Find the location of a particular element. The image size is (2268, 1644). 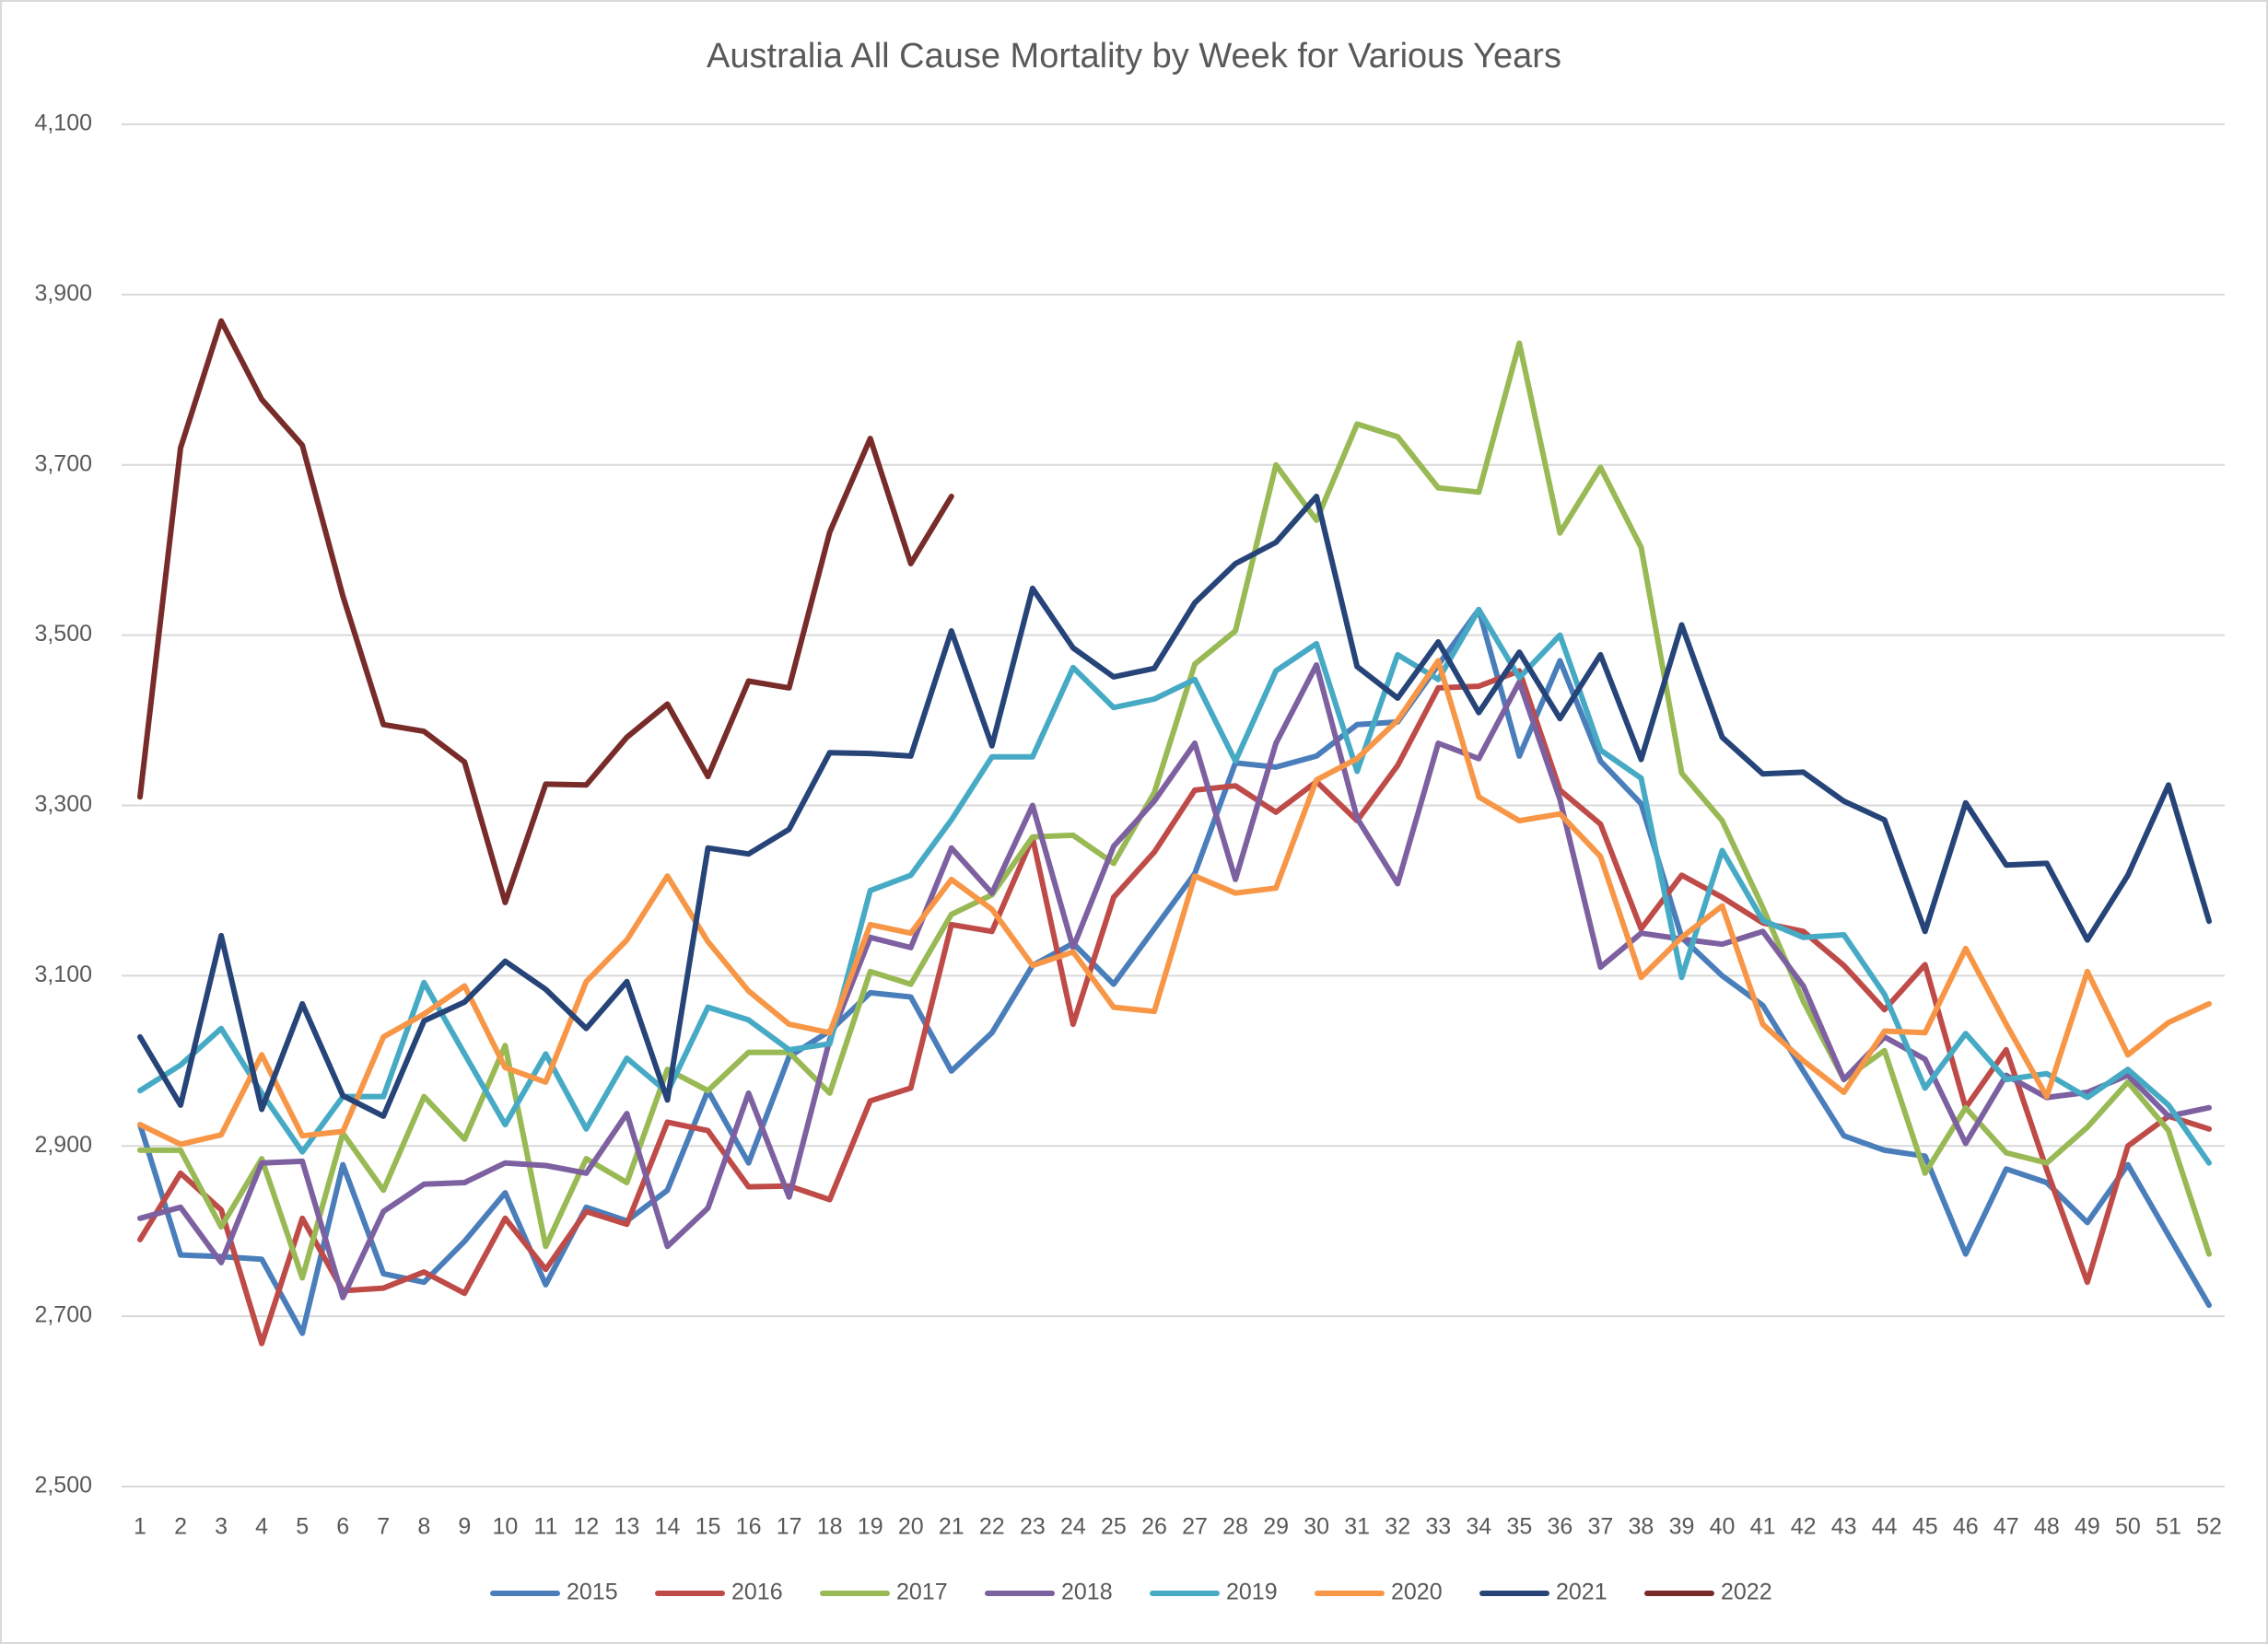

x-tick-label: 30 is located at coordinates (1316, 1527).